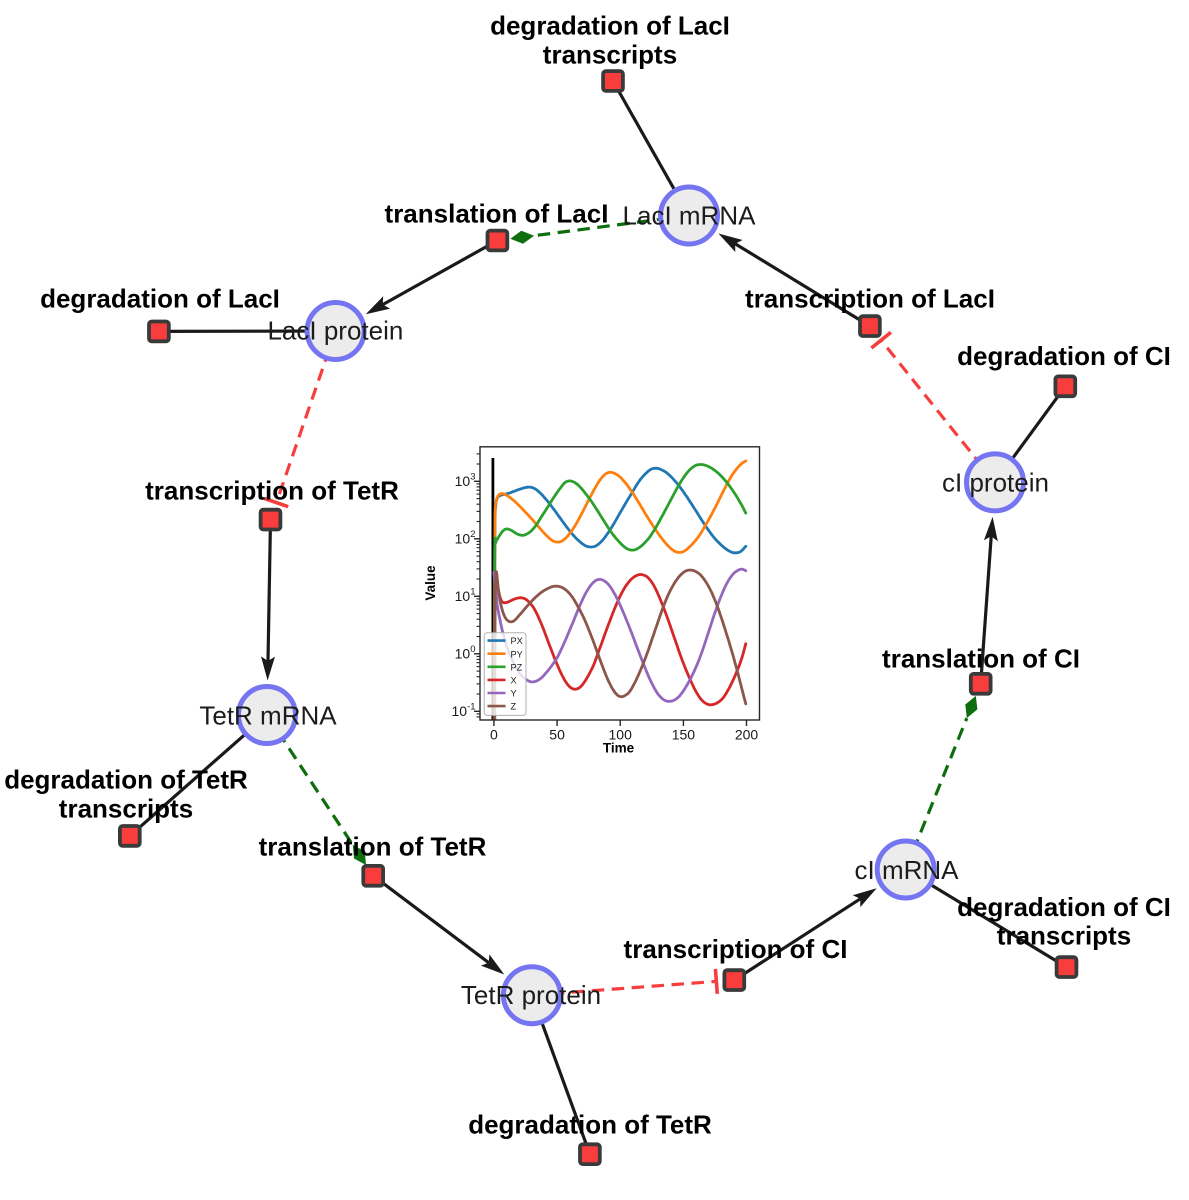 The width and height of the screenshot is (1189, 1200). Describe the element at coordinates (736, 949) in the screenshot. I see `svg-text: transcription of CI` at that location.